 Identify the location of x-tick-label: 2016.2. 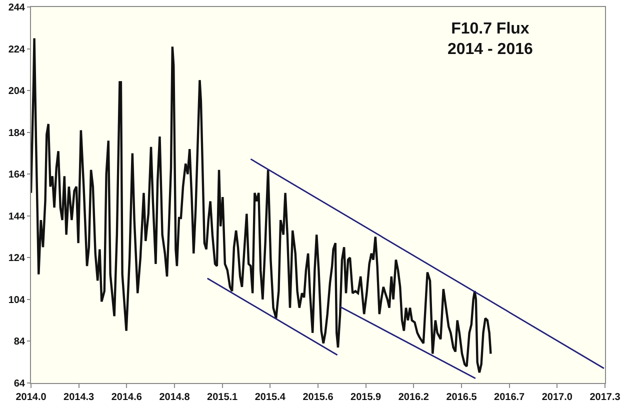
(414, 397).